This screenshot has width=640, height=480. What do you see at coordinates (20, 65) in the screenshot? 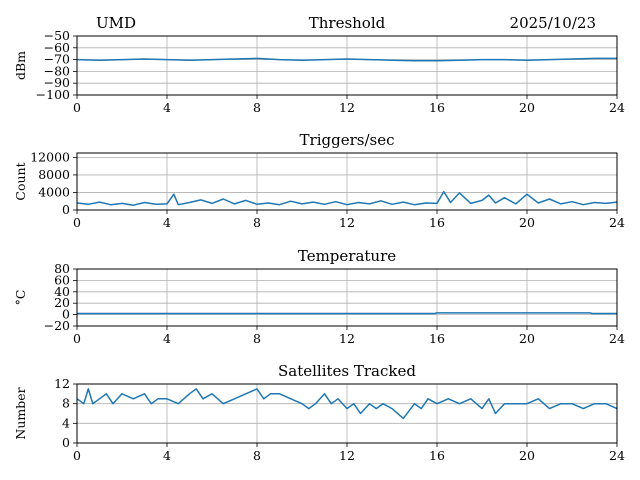
I see `y-axis-label: dBm` at bounding box center [20, 65].